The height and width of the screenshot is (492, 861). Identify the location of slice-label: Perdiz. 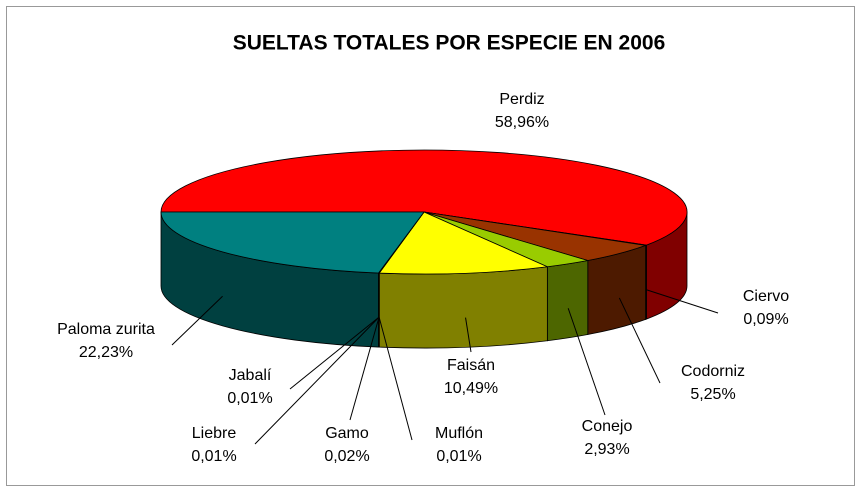
(521, 99).